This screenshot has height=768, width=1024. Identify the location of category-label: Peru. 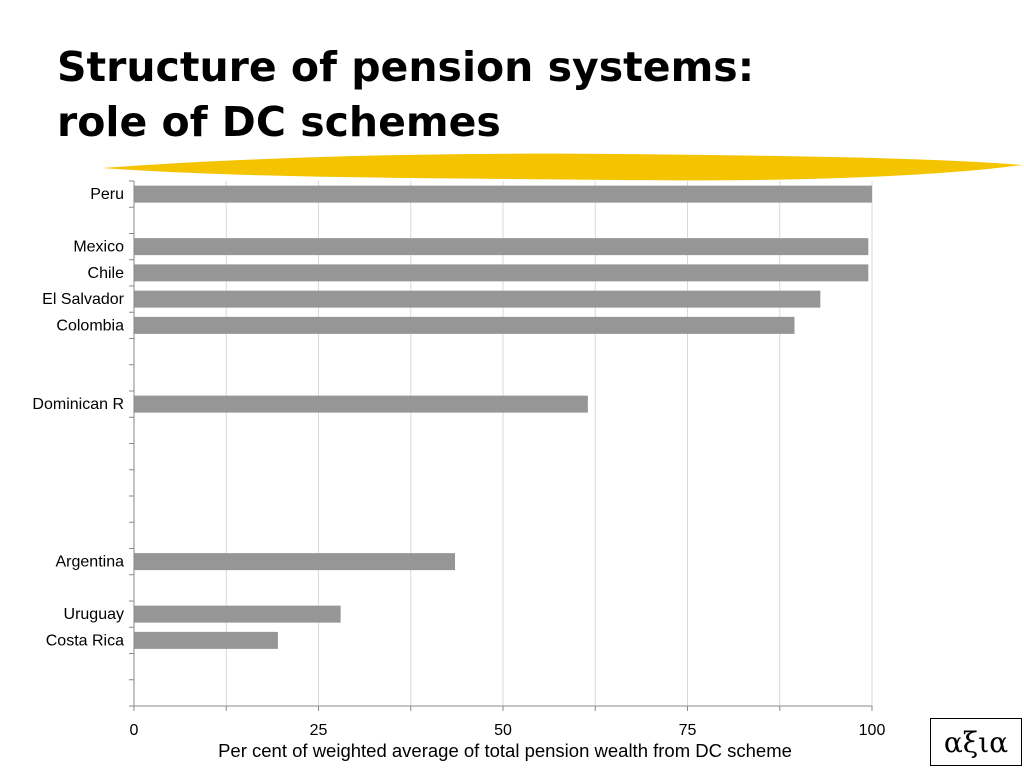
(107, 194).